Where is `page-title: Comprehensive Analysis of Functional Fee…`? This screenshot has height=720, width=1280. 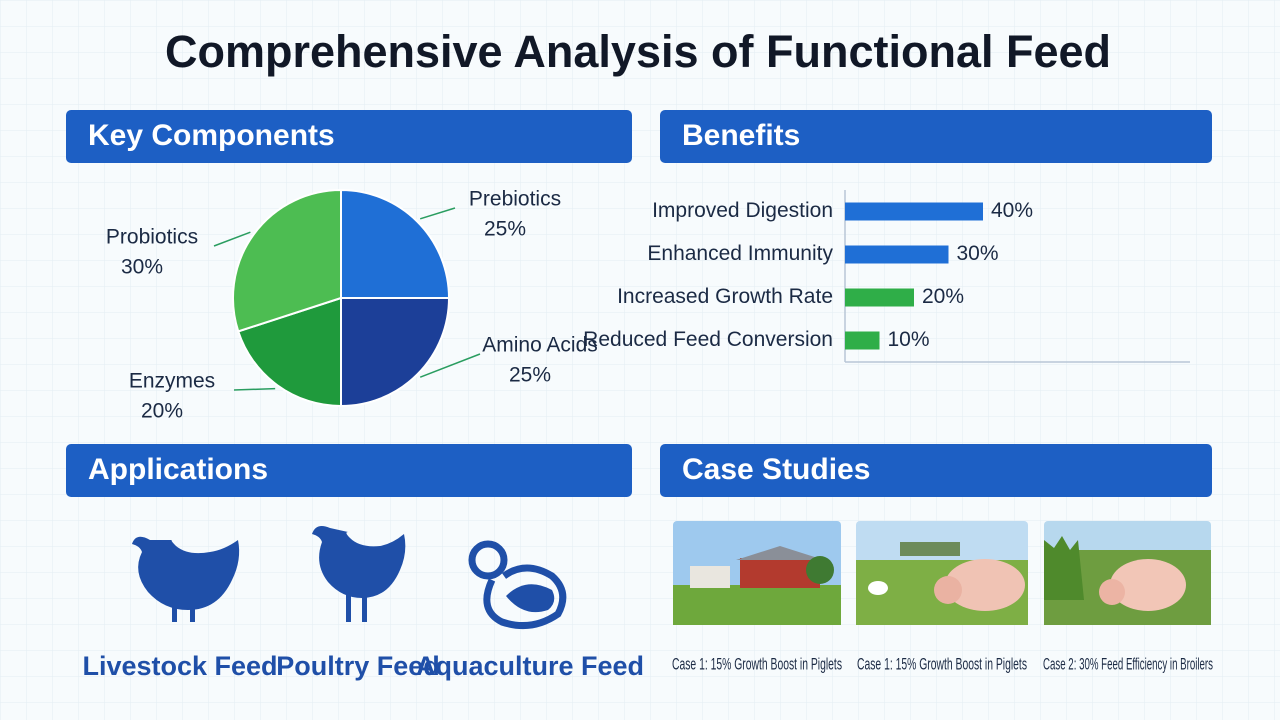 page-title: Comprehensive Analysis of Functional Fee… is located at coordinates (638, 51).